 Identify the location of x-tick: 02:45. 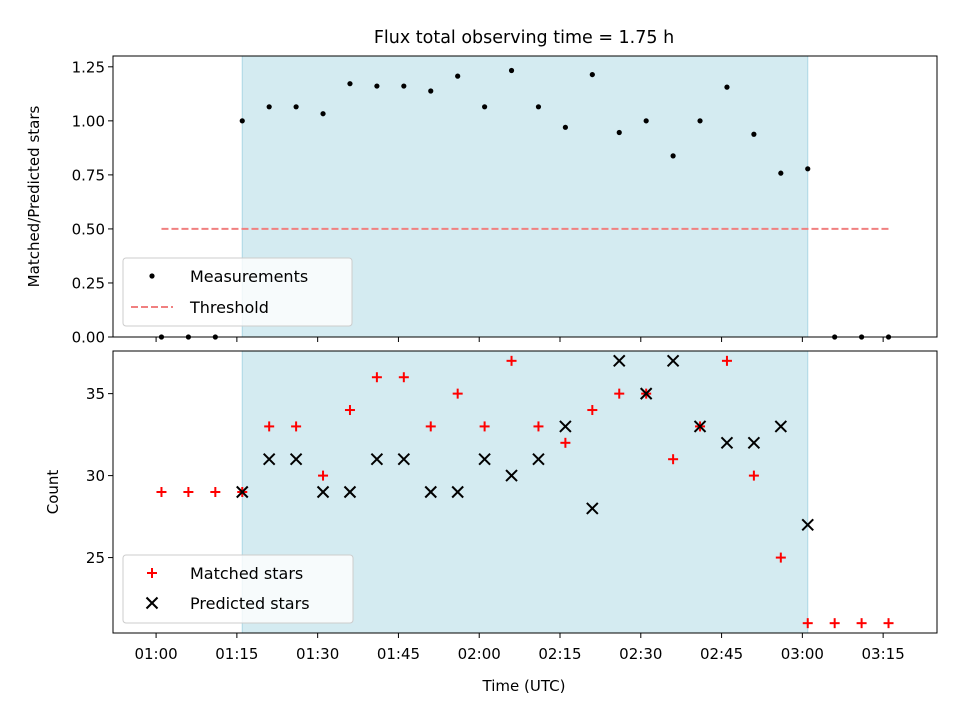
(721, 648).